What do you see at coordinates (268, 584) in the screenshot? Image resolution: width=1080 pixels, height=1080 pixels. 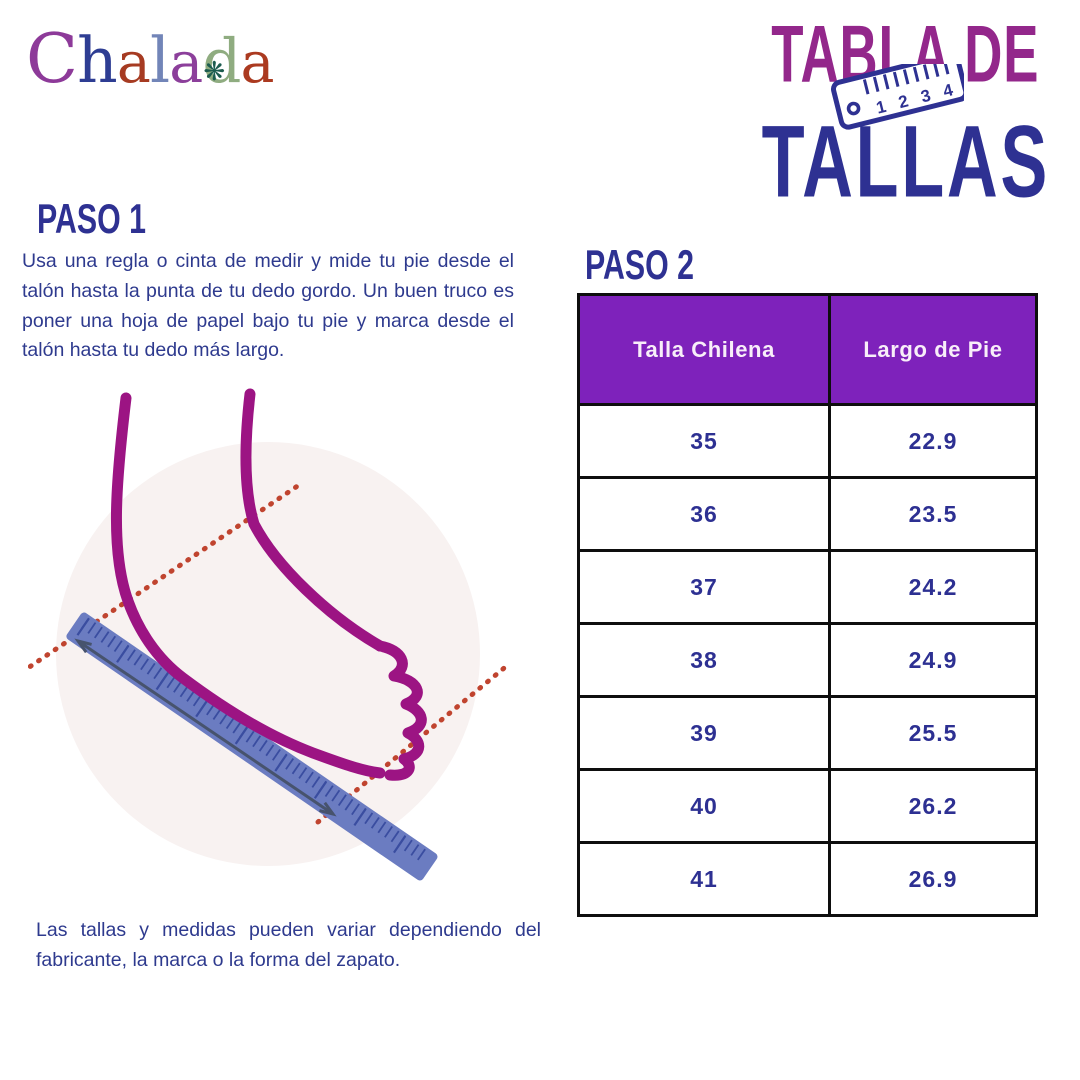 I see `foot-outline` at bounding box center [268, 584].